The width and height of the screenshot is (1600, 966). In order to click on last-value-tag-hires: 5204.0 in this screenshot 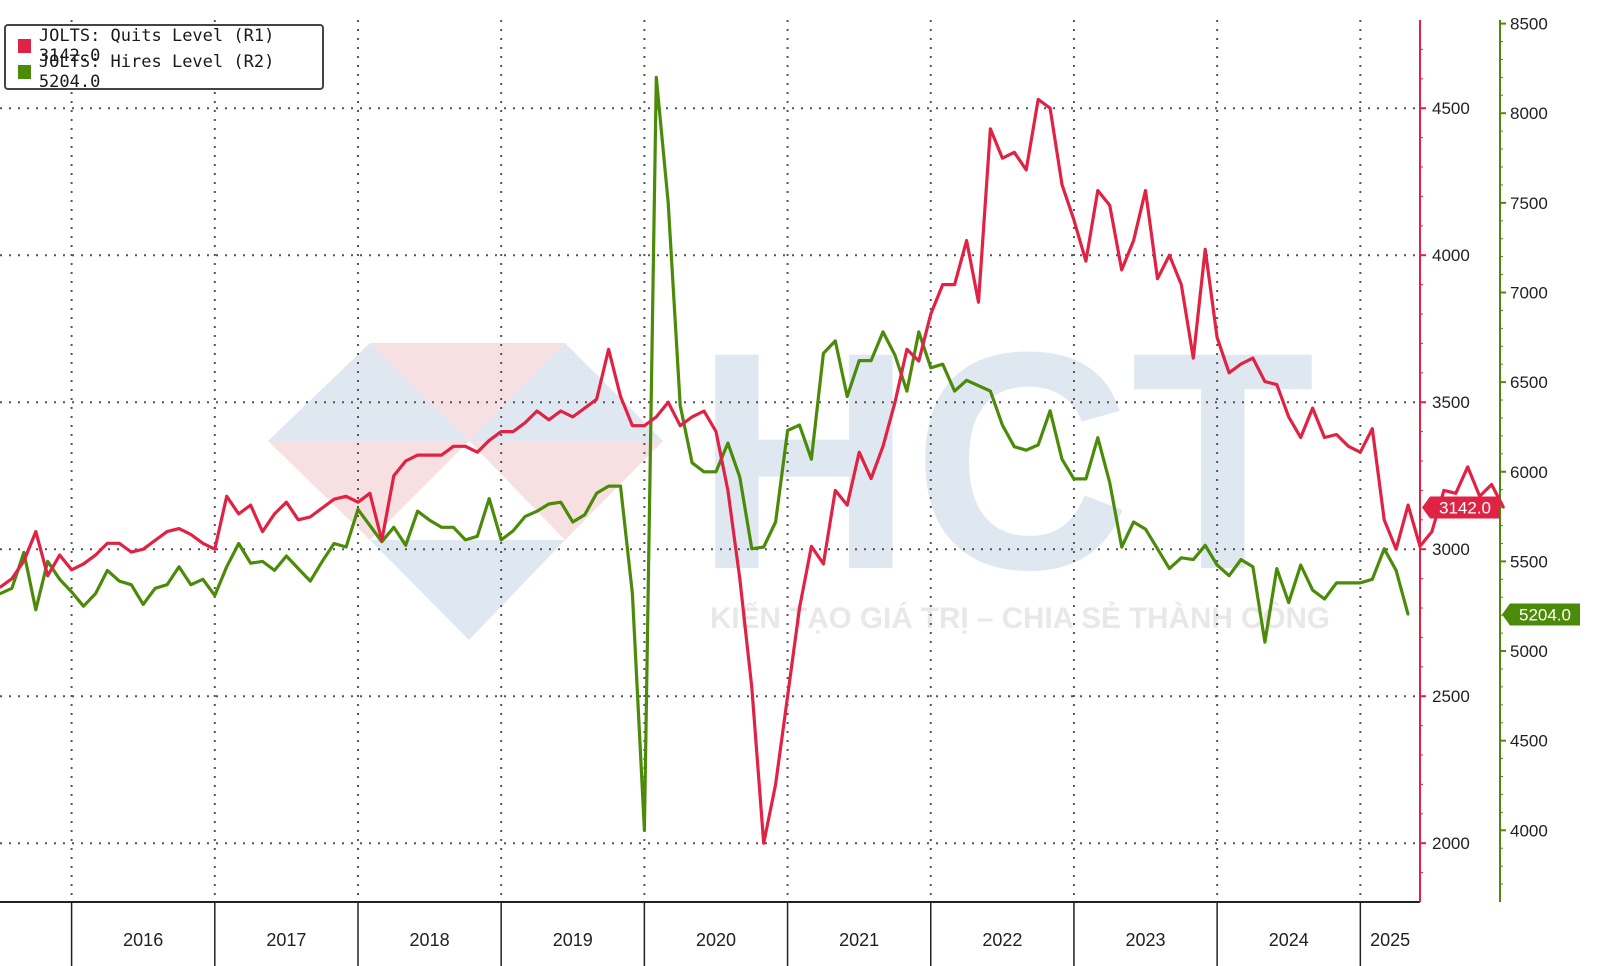, I will do `click(1541, 614)`.